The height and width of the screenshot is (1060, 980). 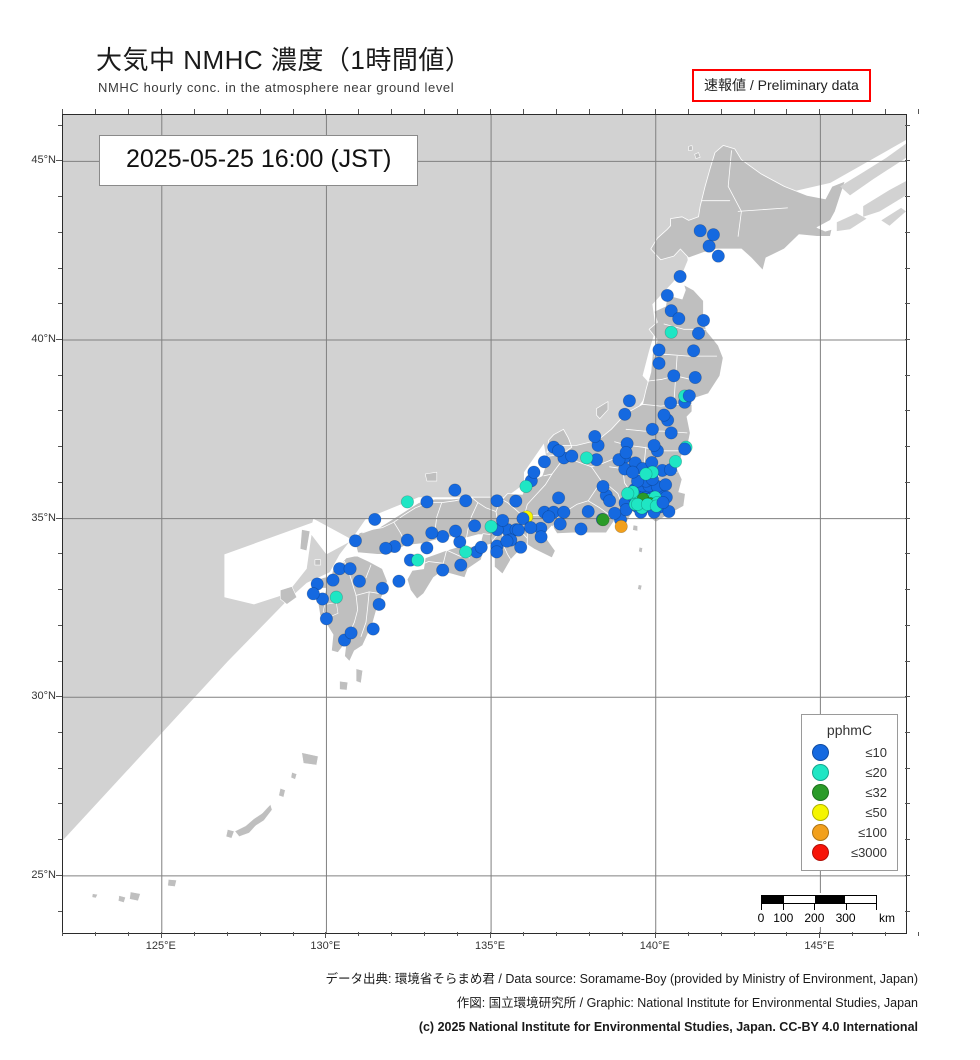 I want to click on legend-item: ≤100, so click(x=849, y=832).